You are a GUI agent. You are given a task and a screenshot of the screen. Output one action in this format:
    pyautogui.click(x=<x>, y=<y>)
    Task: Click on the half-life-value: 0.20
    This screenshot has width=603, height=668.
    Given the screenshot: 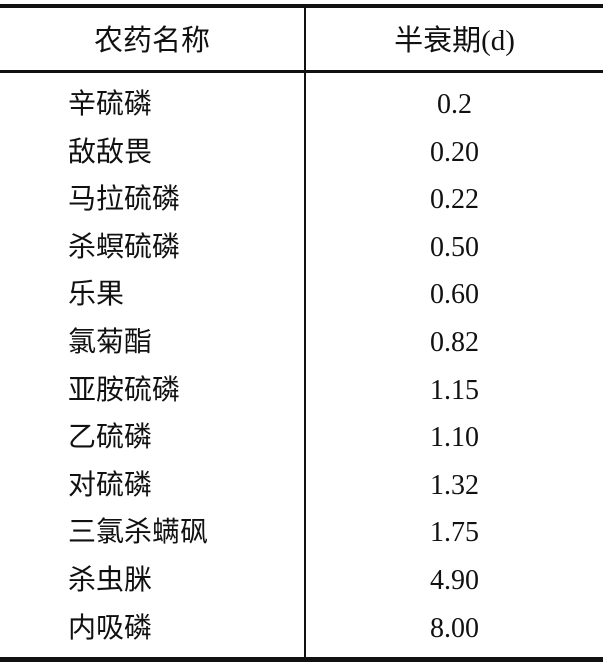 What is the action you would take?
    pyautogui.click(x=454, y=152)
    